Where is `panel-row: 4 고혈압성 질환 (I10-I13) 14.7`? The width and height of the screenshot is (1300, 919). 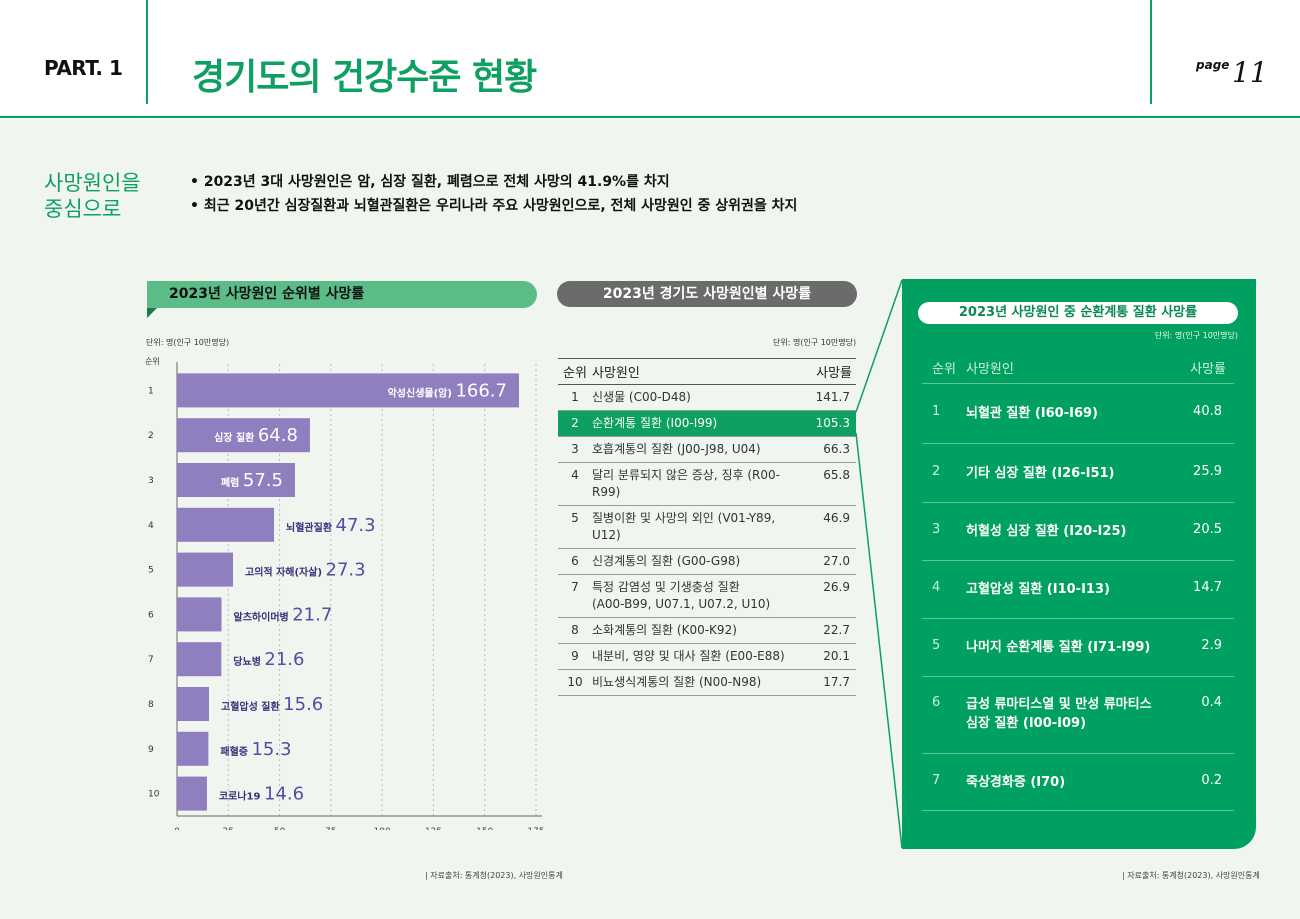
panel-row: 4 고혈압성 질환 (I10-I13) 14.7 is located at coordinates (1078, 589).